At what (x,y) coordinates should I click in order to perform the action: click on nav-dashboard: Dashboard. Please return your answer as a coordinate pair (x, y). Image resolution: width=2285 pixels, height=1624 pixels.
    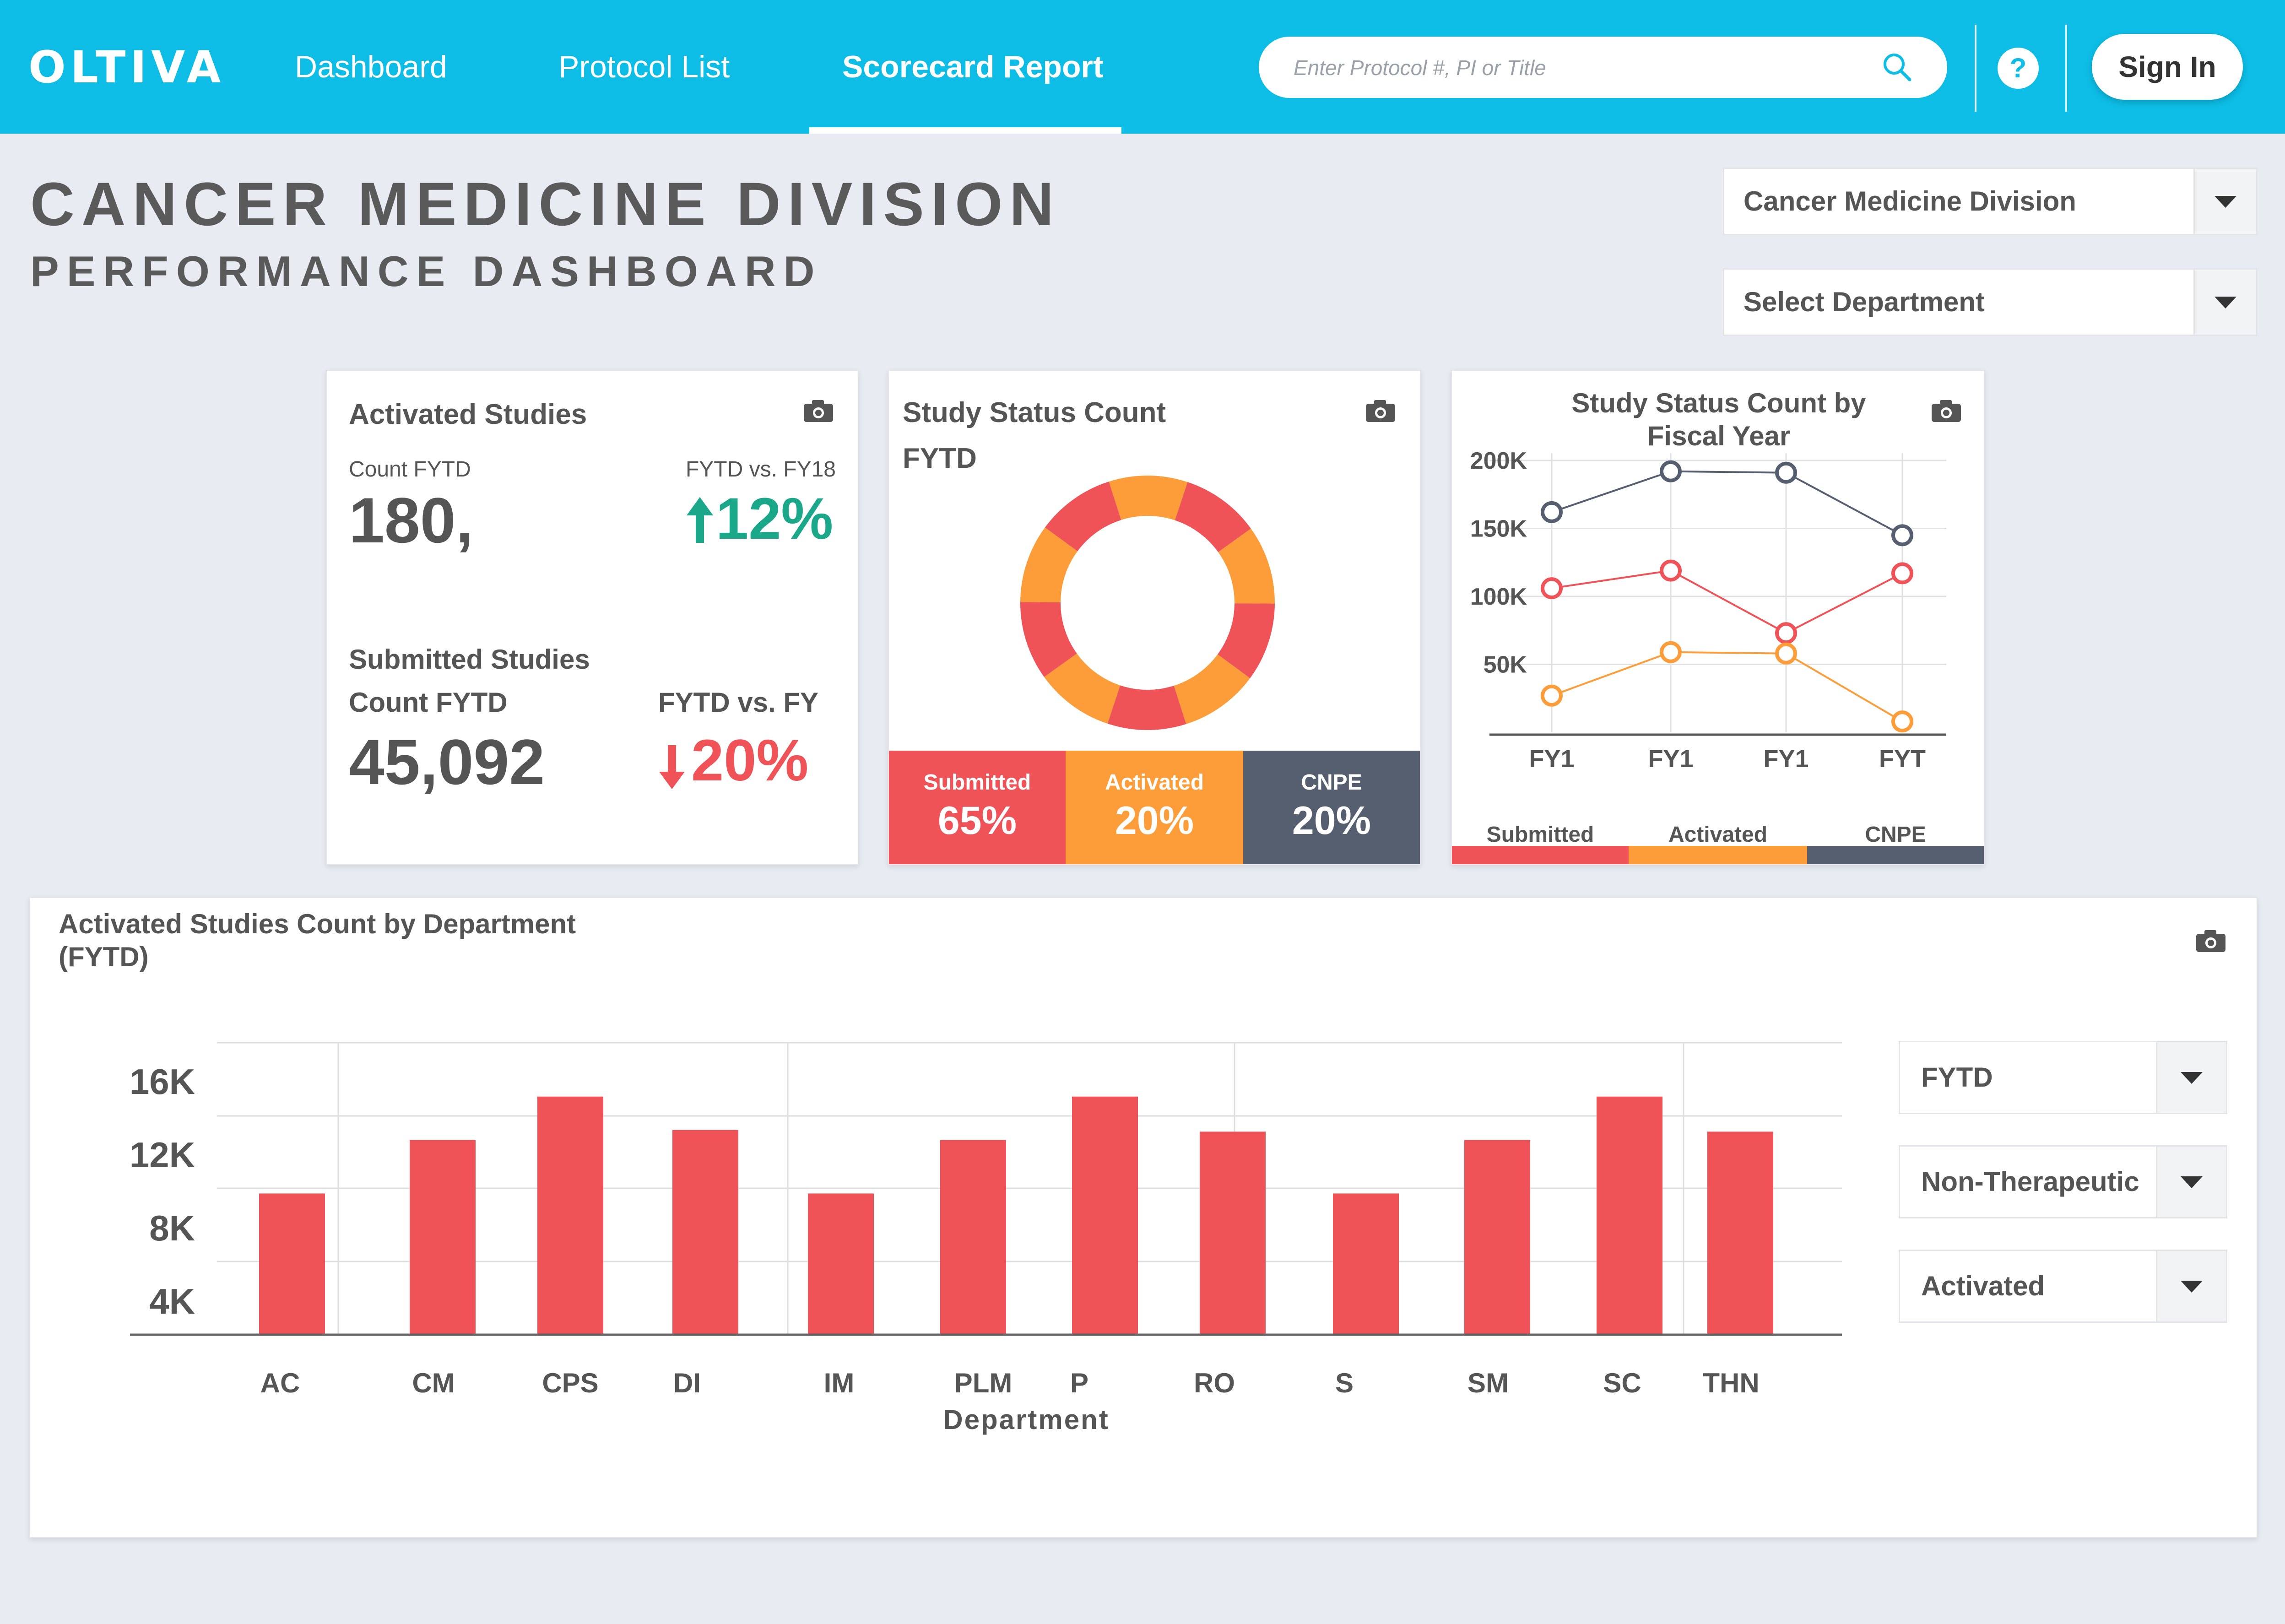
    Looking at the image, I should click on (371, 66).